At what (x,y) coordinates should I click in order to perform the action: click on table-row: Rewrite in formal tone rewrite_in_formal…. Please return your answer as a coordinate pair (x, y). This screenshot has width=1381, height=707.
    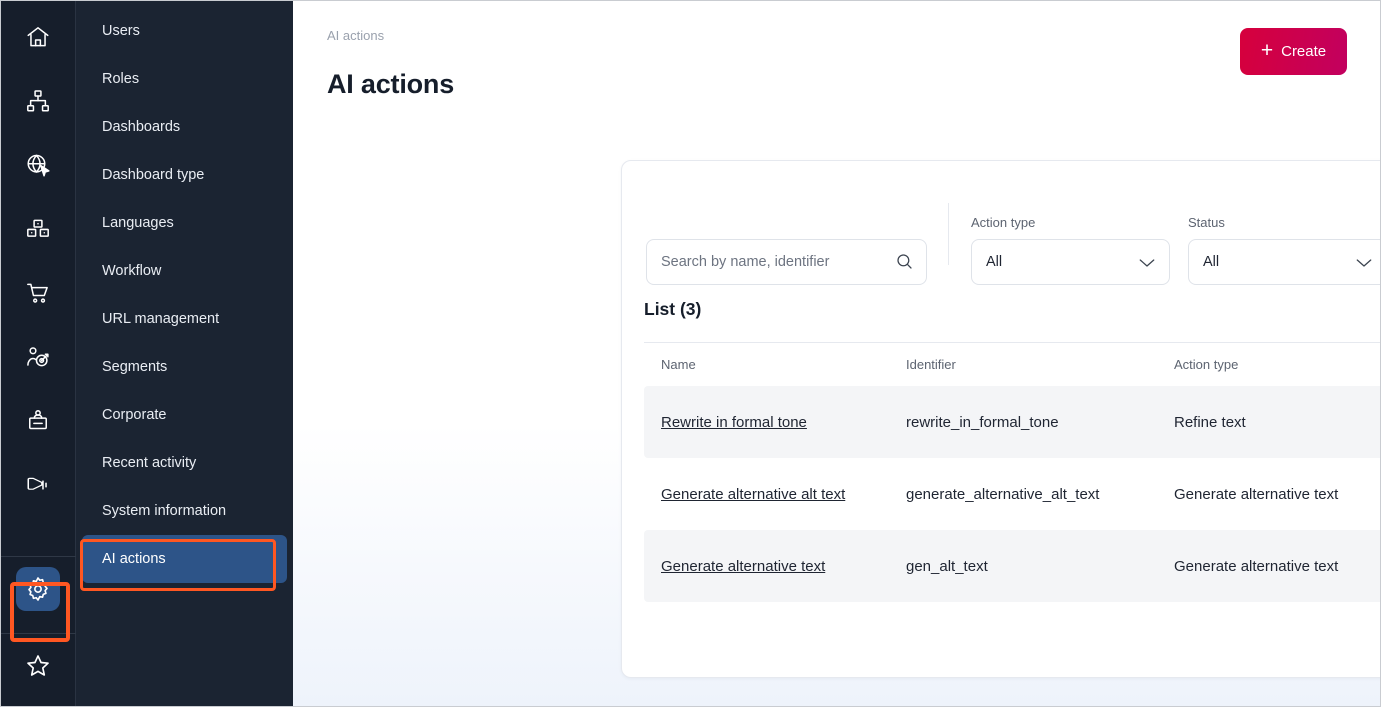
    Looking at the image, I should click on (1012, 422).